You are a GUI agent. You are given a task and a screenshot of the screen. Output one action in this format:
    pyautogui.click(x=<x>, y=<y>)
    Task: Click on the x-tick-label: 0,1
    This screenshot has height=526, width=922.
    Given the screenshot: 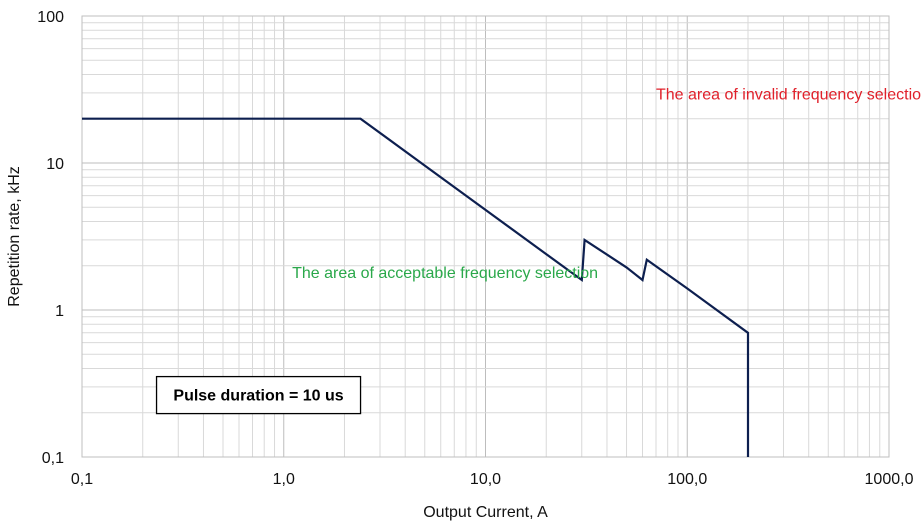 What is the action you would take?
    pyautogui.click(x=82, y=479)
    